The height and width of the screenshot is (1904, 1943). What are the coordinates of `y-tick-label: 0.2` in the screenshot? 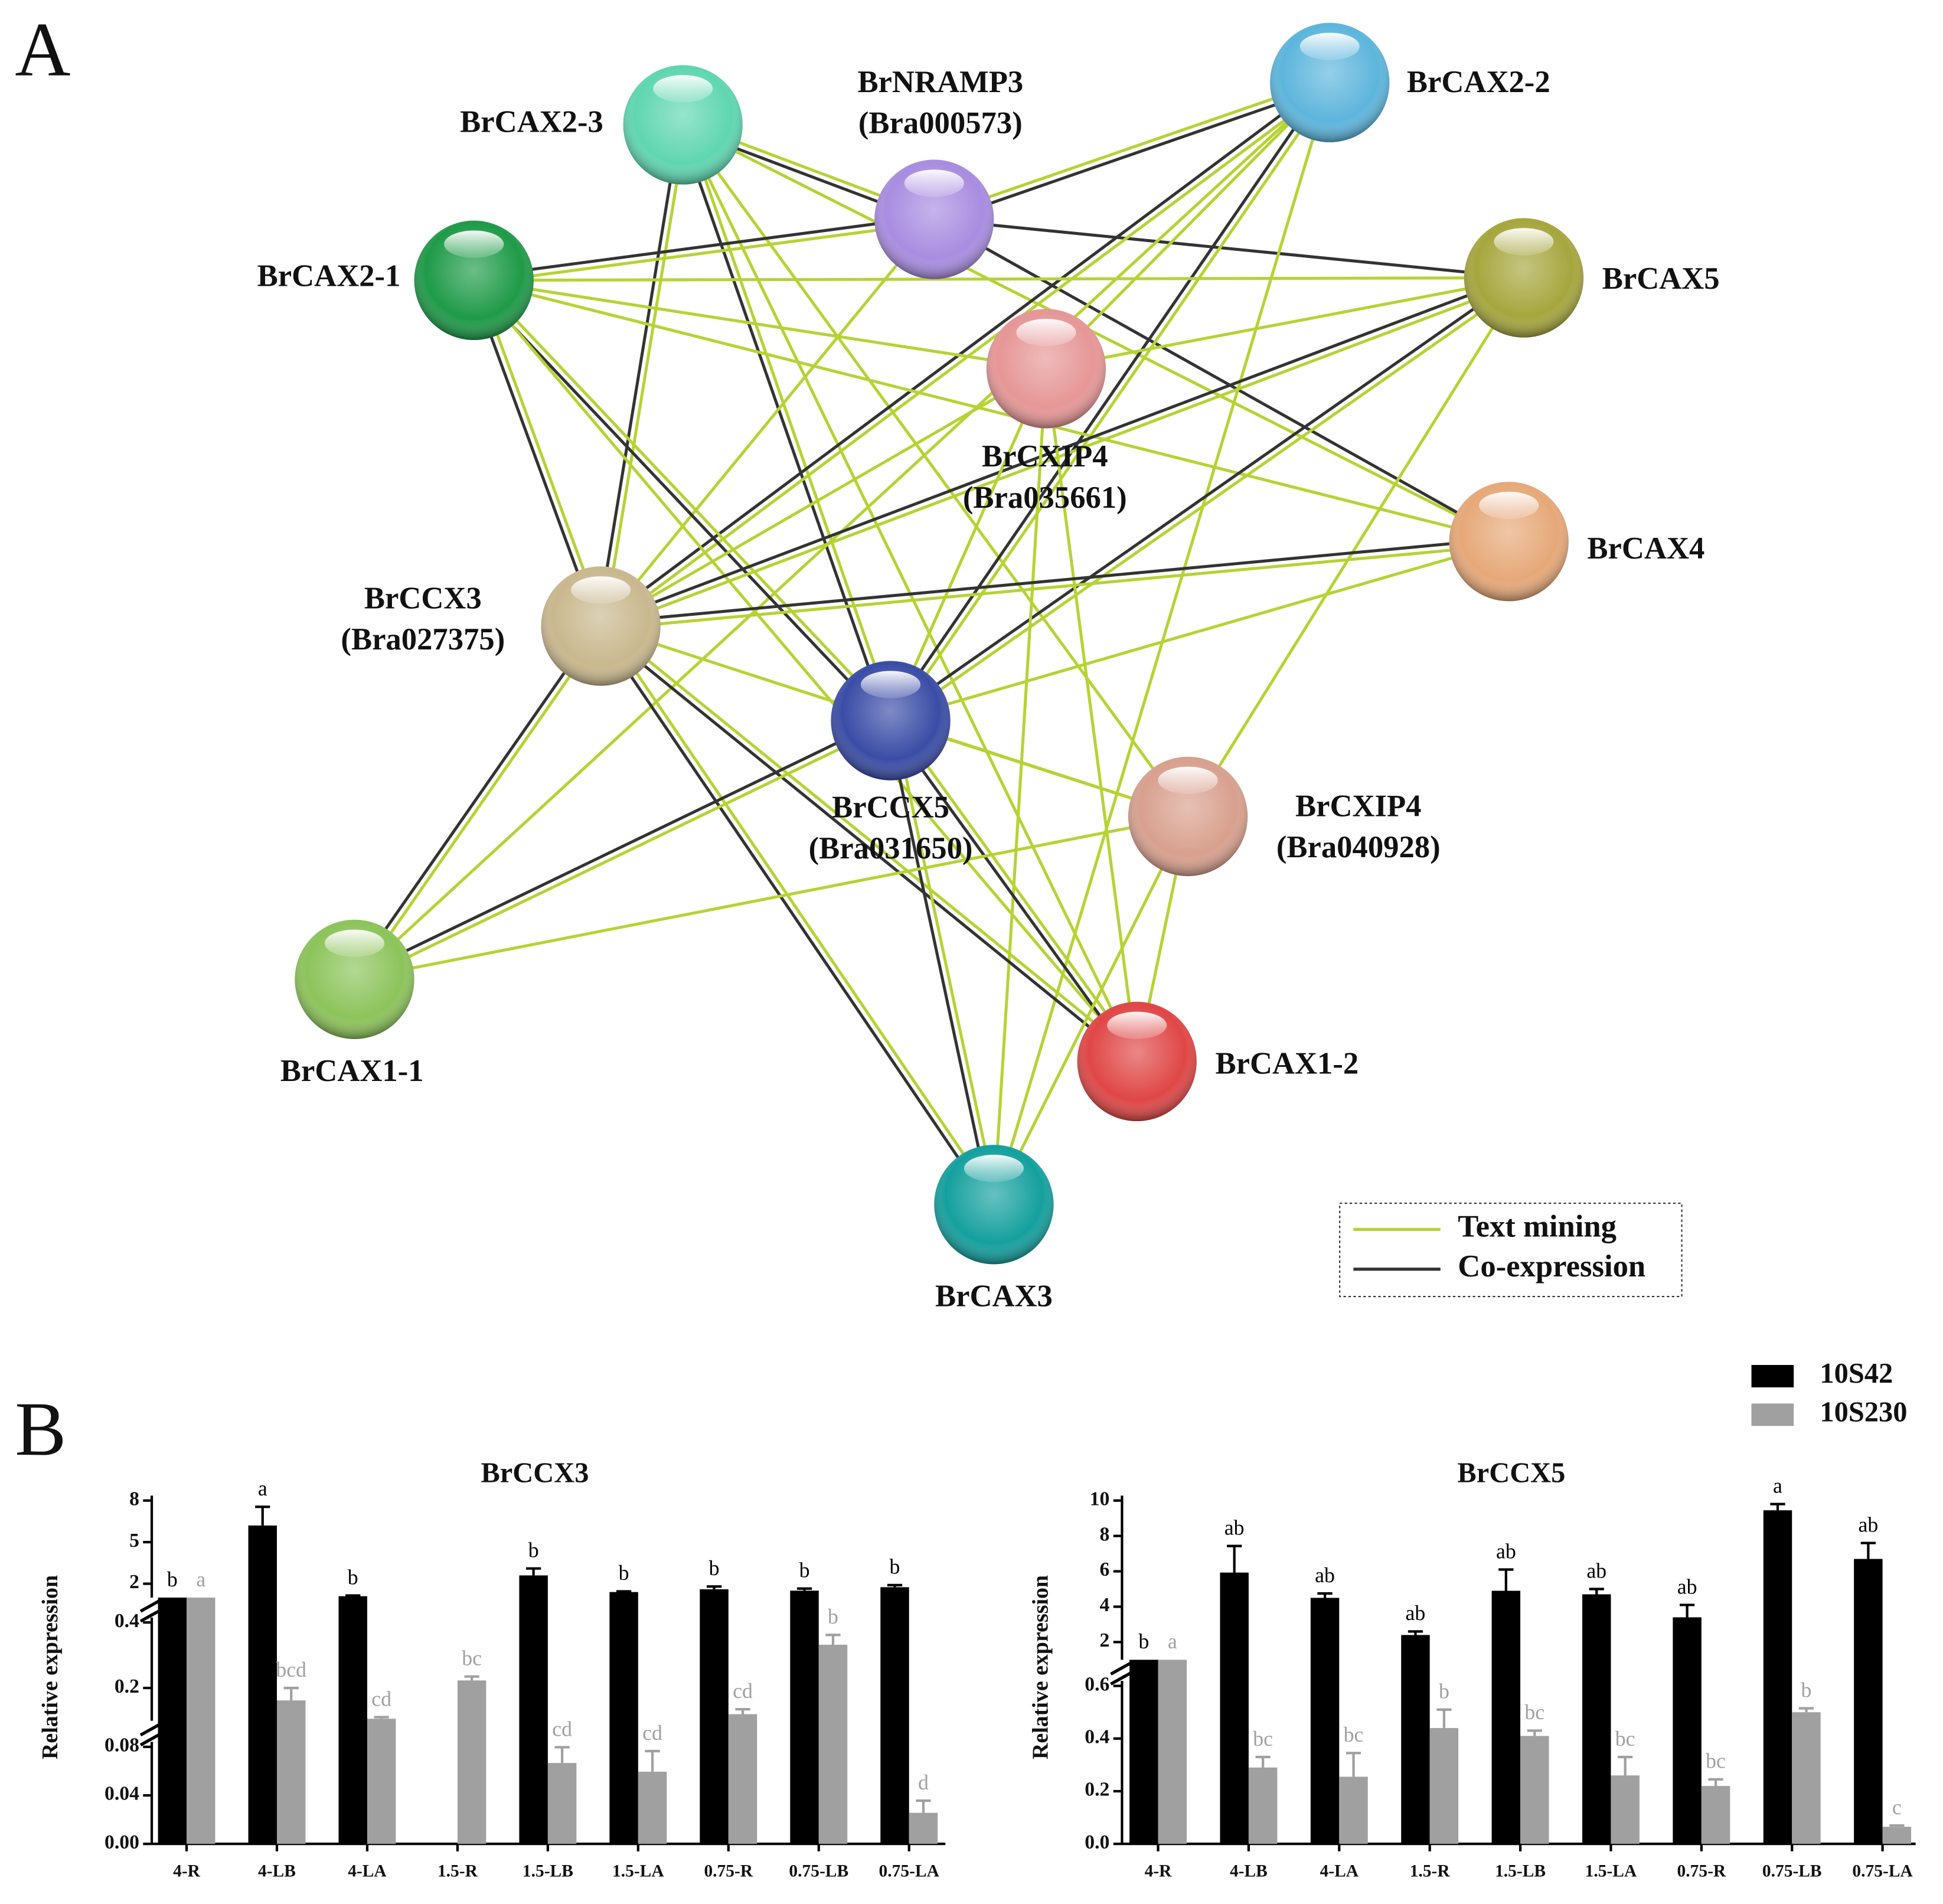 It's located at (127, 1687).